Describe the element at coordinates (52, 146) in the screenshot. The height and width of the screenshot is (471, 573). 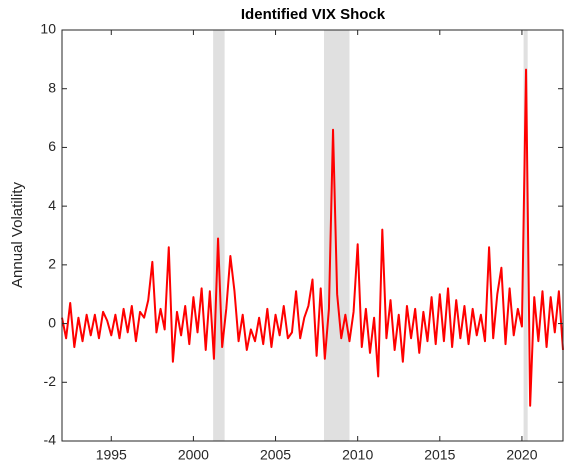
I see `y-tick-label: 6` at that location.